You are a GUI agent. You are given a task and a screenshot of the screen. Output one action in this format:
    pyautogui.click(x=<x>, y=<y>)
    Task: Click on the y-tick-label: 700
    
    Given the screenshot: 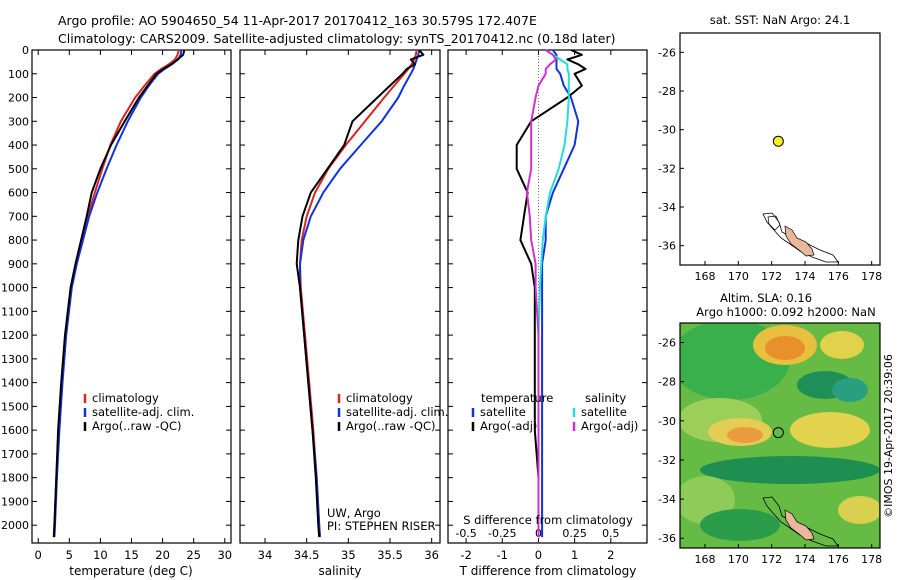 What is the action you would take?
    pyautogui.click(x=18, y=216)
    